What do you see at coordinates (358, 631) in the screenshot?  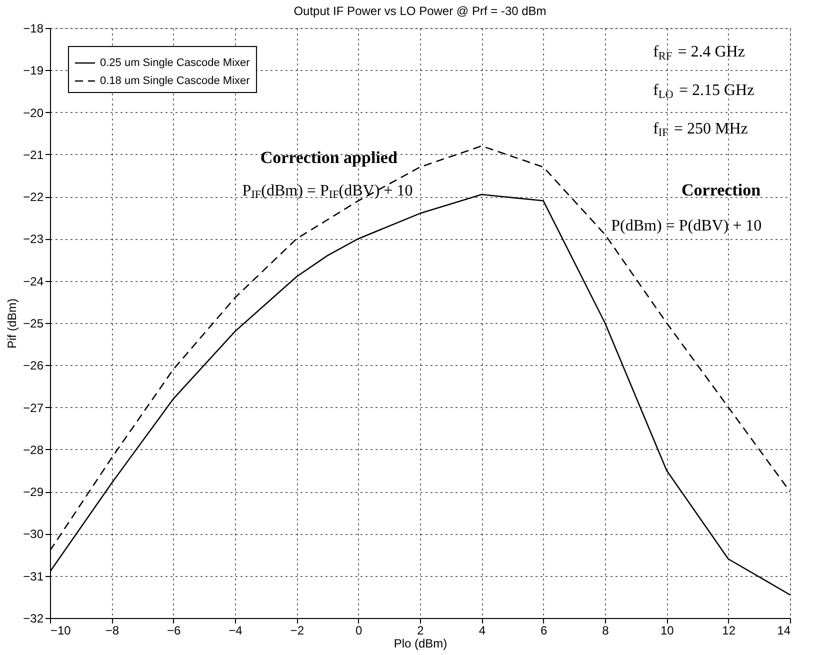 I see `x-tick-label: 0` at bounding box center [358, 631].